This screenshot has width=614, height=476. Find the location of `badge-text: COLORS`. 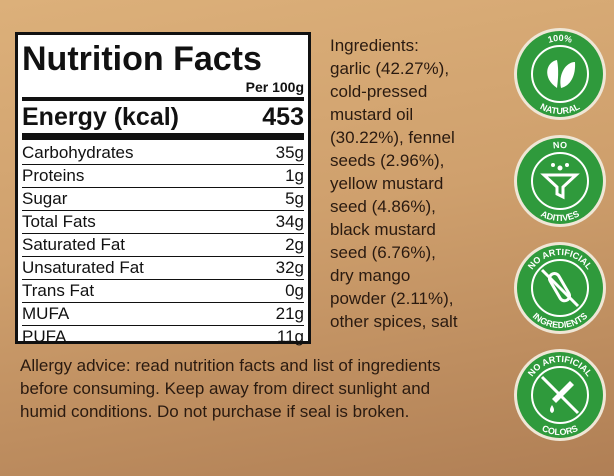

badge-text: COLORS is located at coordinates (560, 430).